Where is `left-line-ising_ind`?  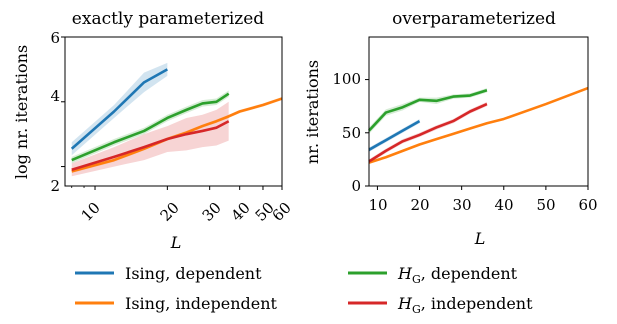 left-line-ising_ind is located at coordinates (177, 135).